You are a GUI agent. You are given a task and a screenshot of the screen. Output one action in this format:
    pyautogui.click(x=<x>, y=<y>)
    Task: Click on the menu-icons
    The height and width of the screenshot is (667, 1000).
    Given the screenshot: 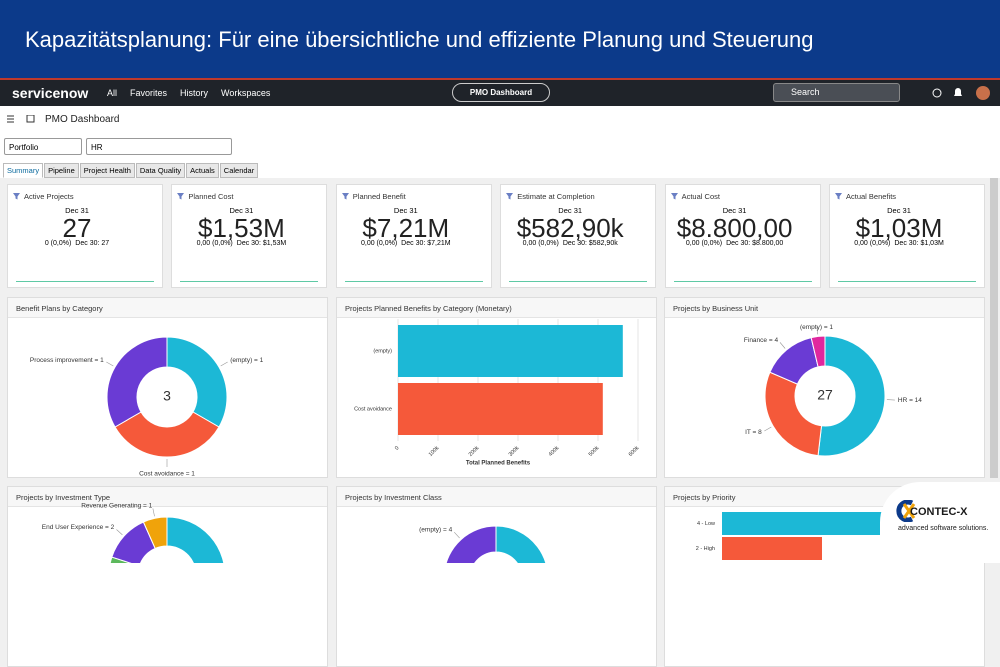 What is the action you would take?
    pyautogui.click(x=22, y=120)
    